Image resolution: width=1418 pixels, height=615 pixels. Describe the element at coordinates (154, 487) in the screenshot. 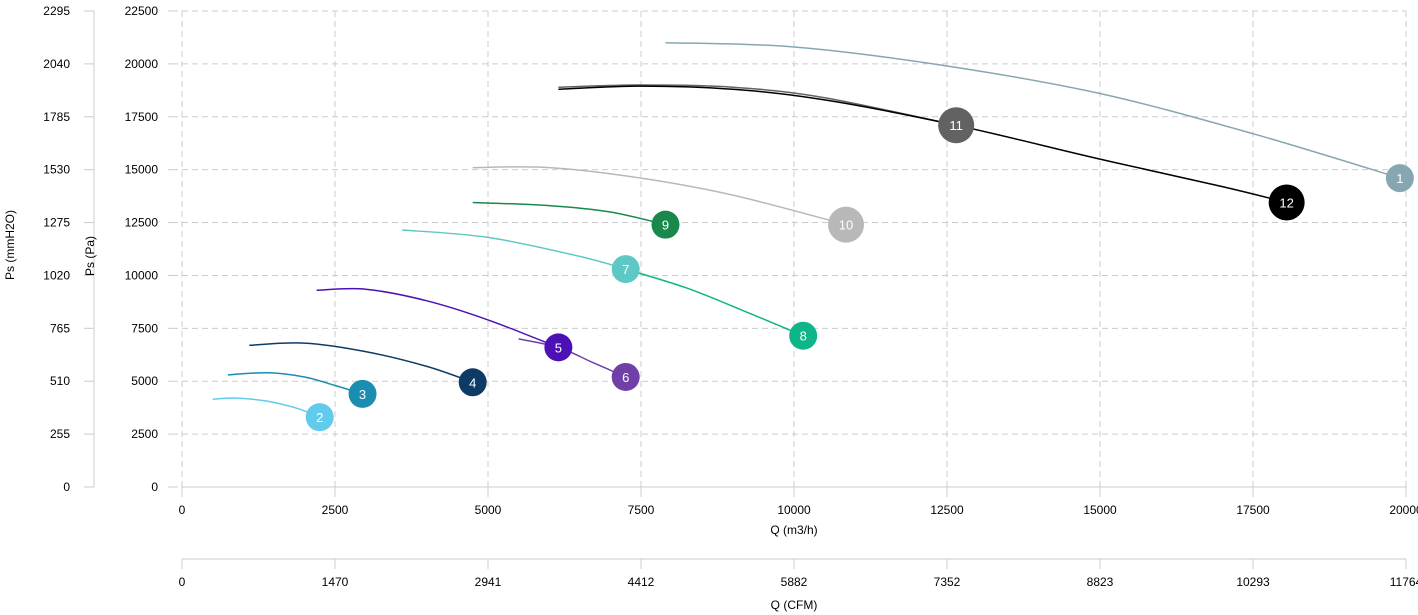

I see `y-tick-label-pa: 0` at that location.